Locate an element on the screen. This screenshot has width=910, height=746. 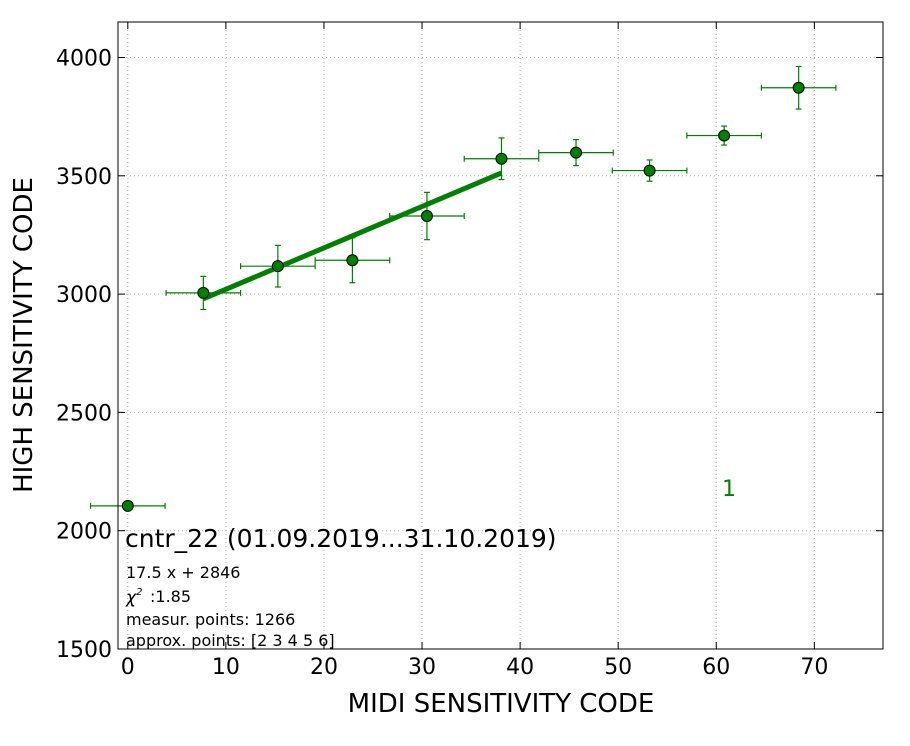
x-tick-label: 30 is located at coordinates (422, 667).